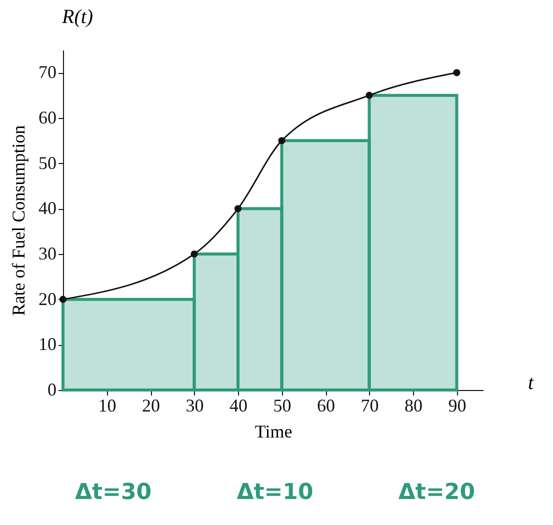 The image size is (553, 525). I want to click on text: Δt=10, so click(275, 492).